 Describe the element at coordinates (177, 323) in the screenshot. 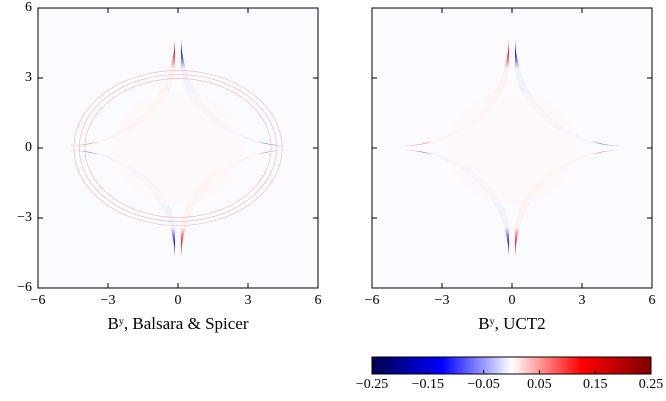

I see `x-axis-label: Bʸ, Balsara & Spicer` at that location.